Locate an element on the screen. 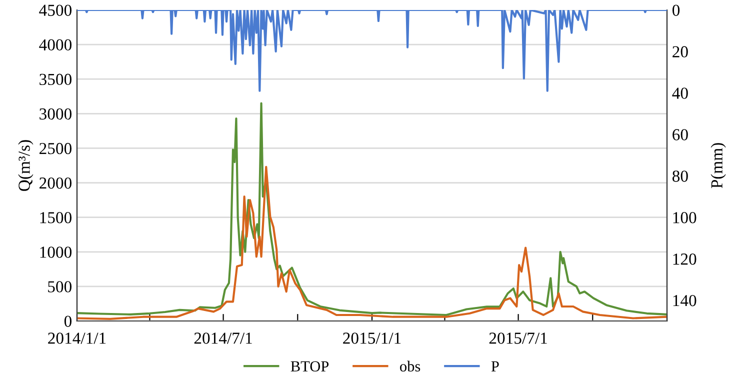  y-tick-label: 2000 is located at coordinates (56, 183).